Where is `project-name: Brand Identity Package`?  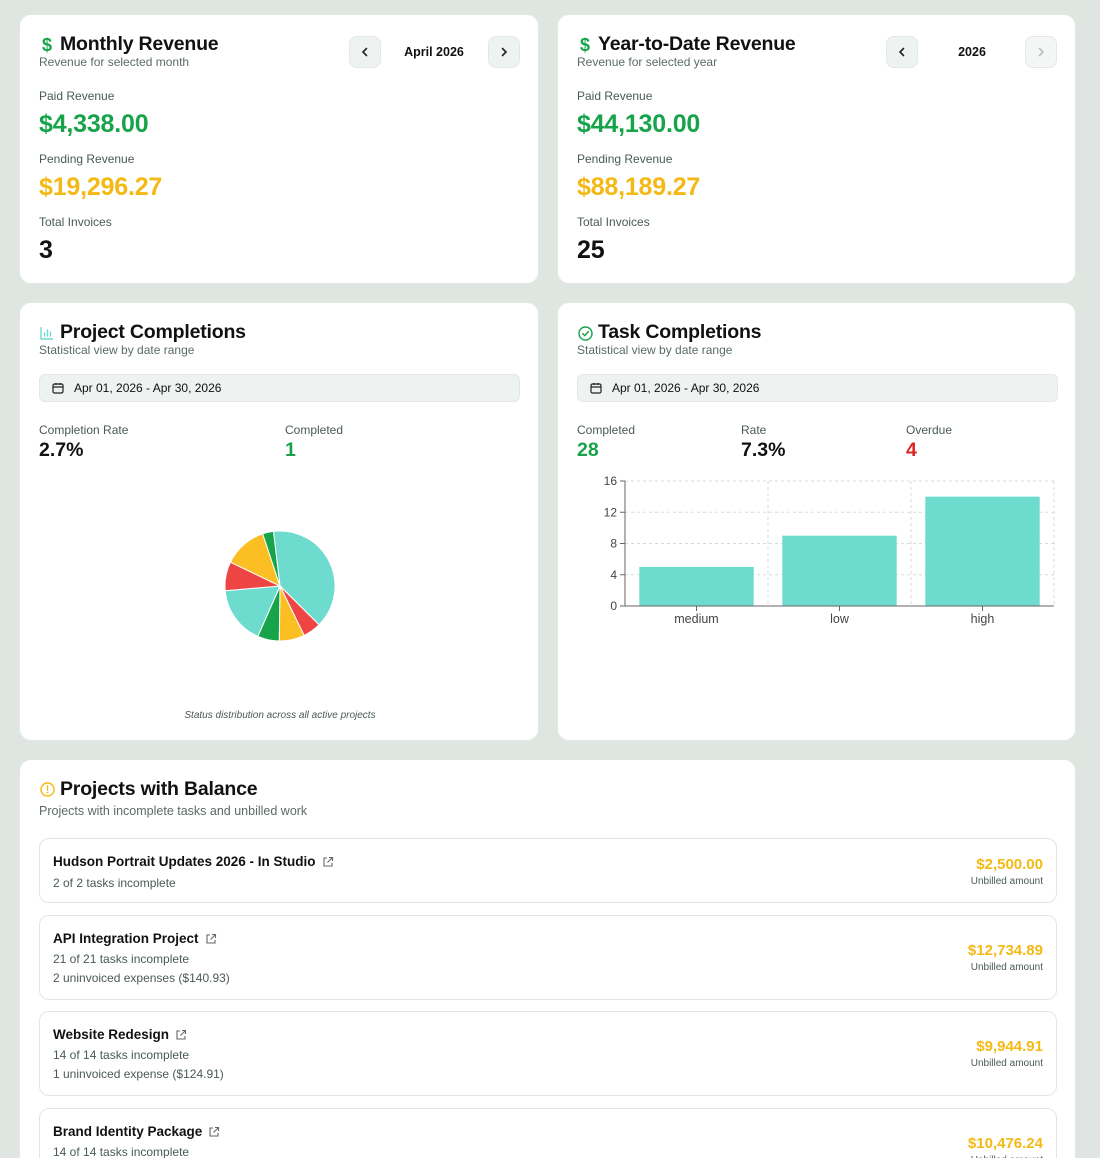 project-name: Brand Identity Package is located at coordinates (136, 1131).